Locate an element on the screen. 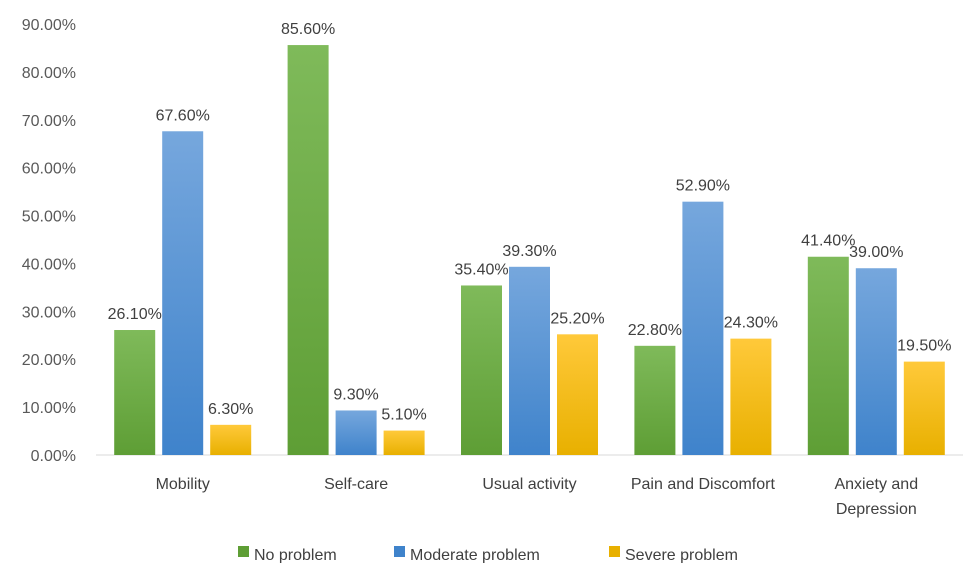 This screenshot has width=963, height=563. data-label: 39.30% is located at coordinates (529, 251).